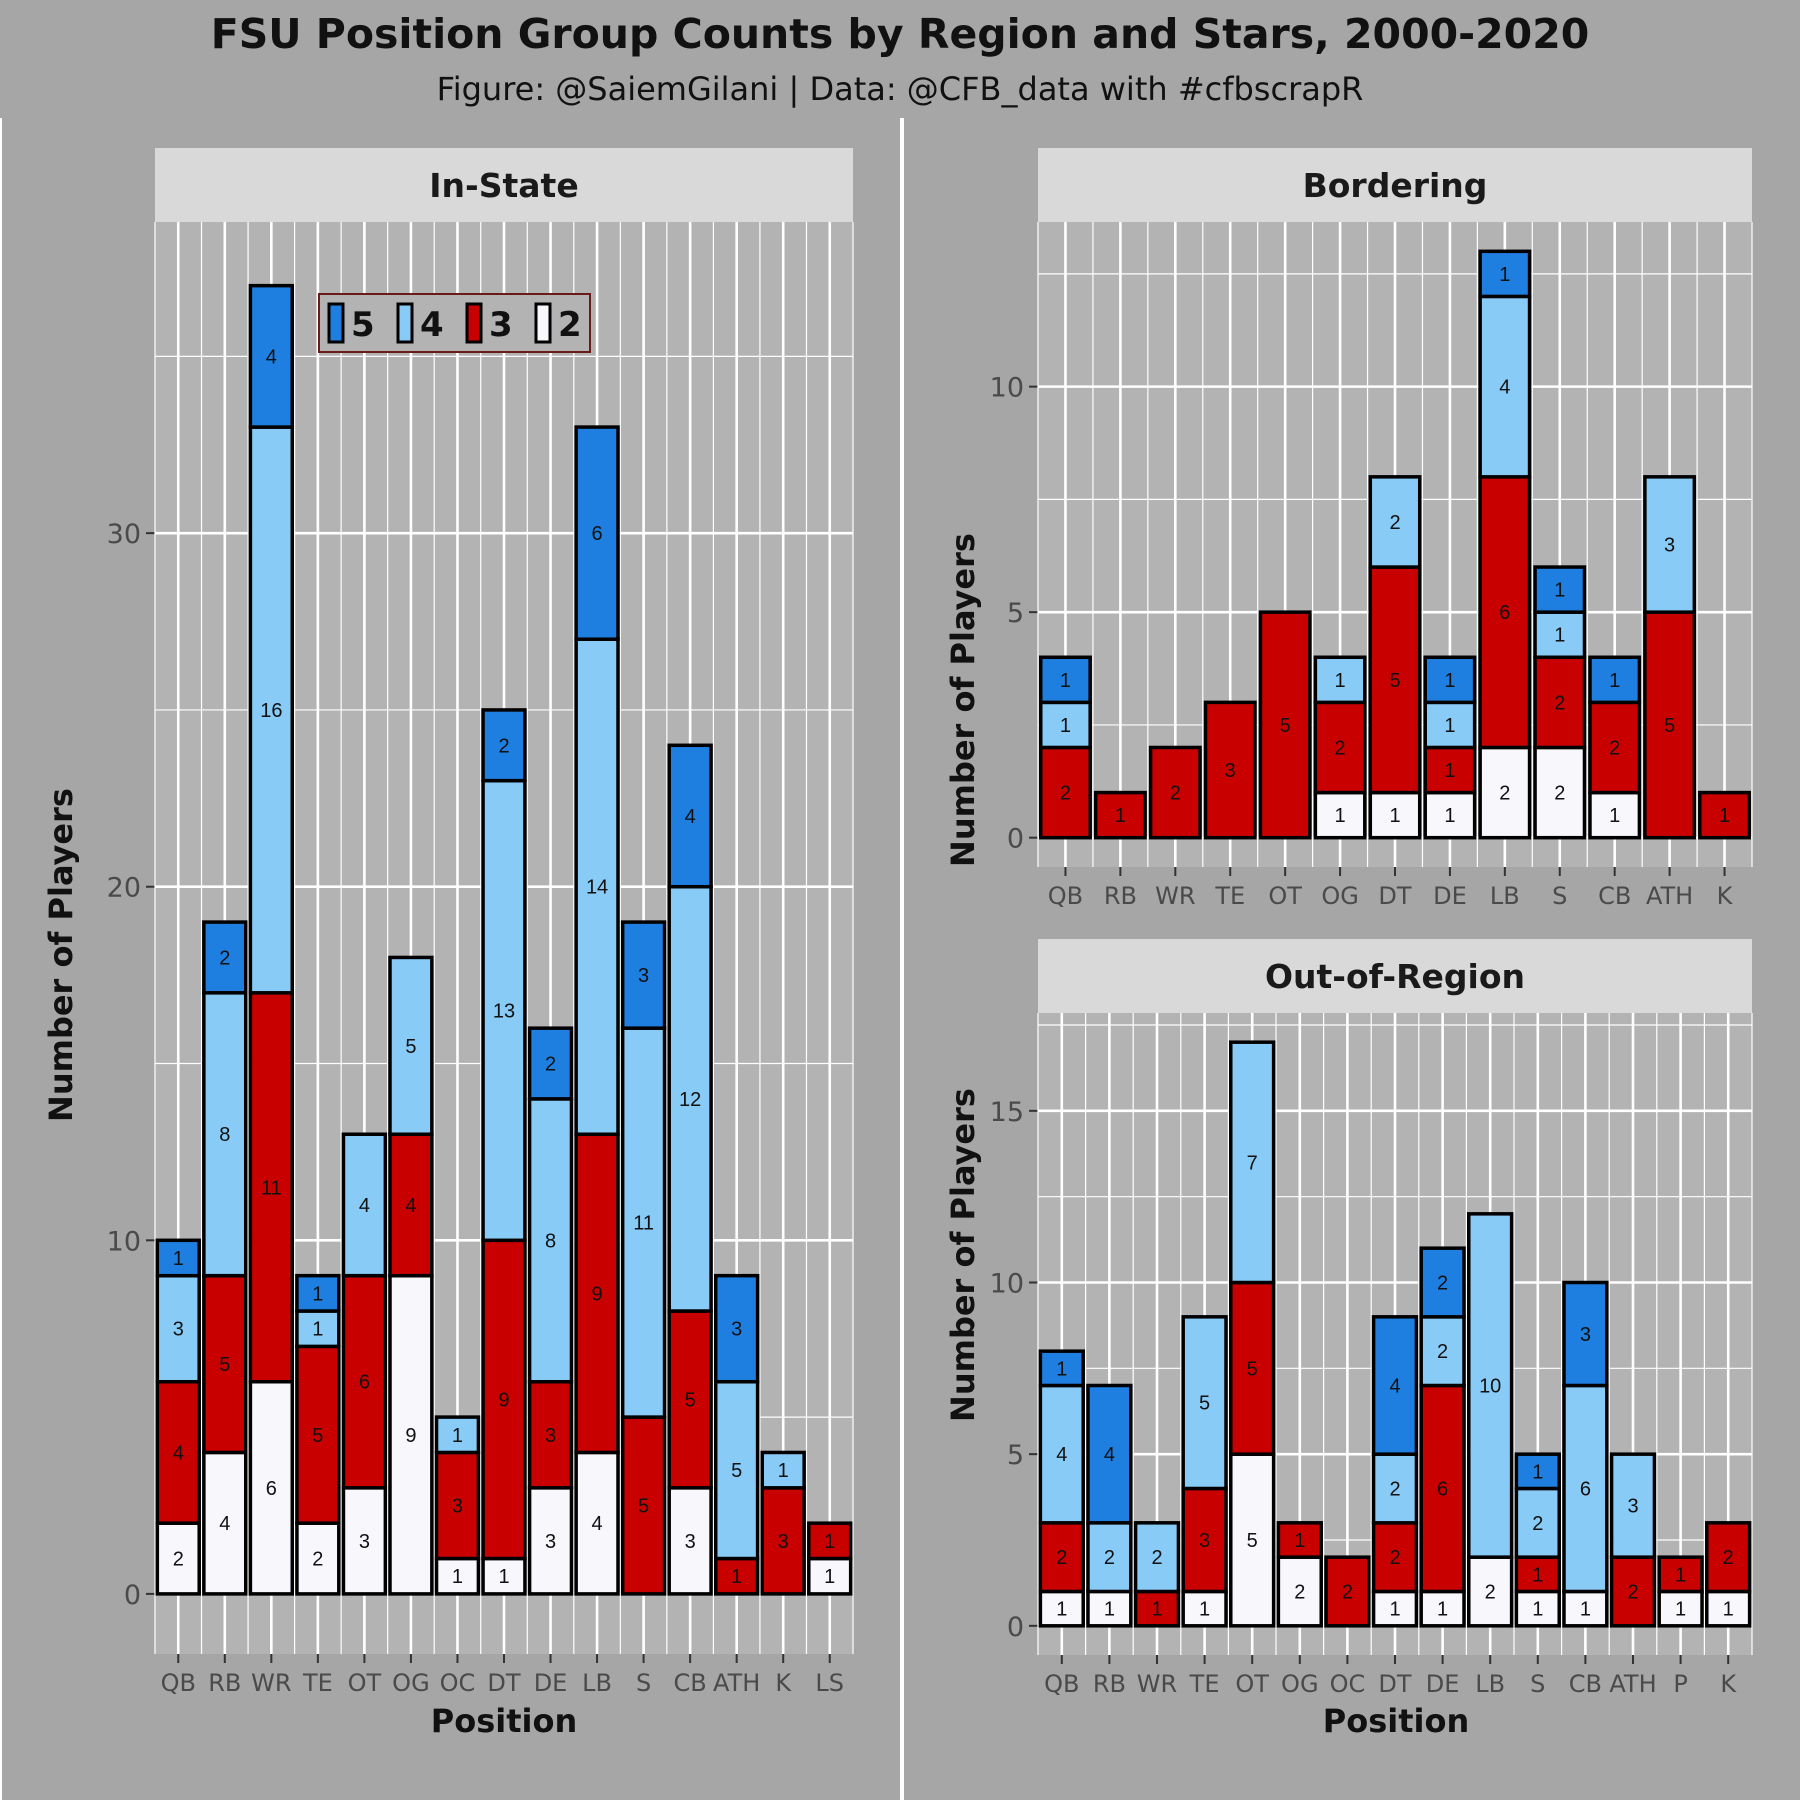 The height and width of the screenshot is (1800, 1800). What do you see at coordinates (224, 1683) in the screenshot?
I see `x-tick-label: RB` at bounding box center [224, 1683].